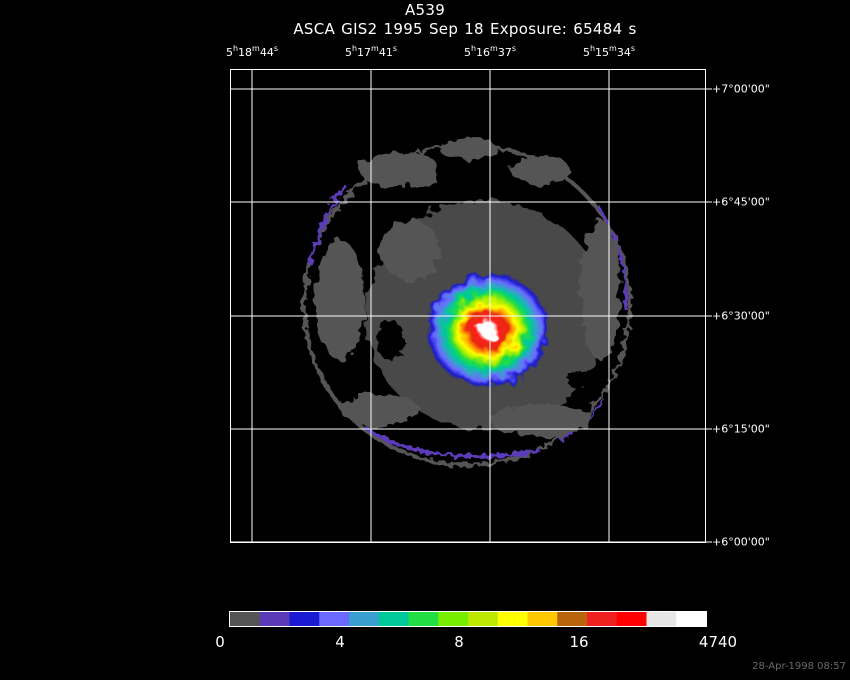  What do you see at coordinates (371, 51) in the screenshot?
I see `ra-tick-label: 5h17m41s` at bounding box center [371, 51].